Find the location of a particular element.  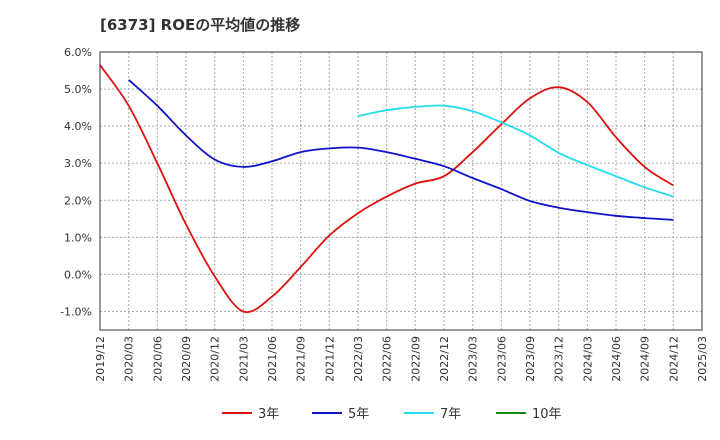

x-tick-label: 2020/03 is located at coordinates (129, 359).